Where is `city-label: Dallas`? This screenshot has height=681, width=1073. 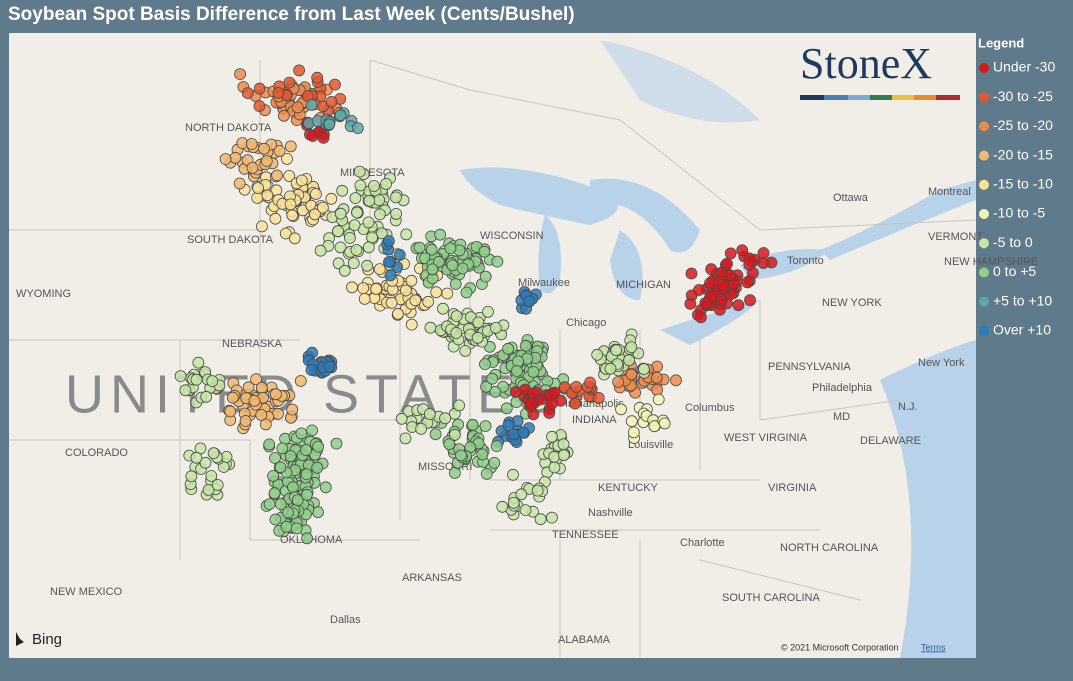
city-label: Dallas is located at coordinates (345, 620).